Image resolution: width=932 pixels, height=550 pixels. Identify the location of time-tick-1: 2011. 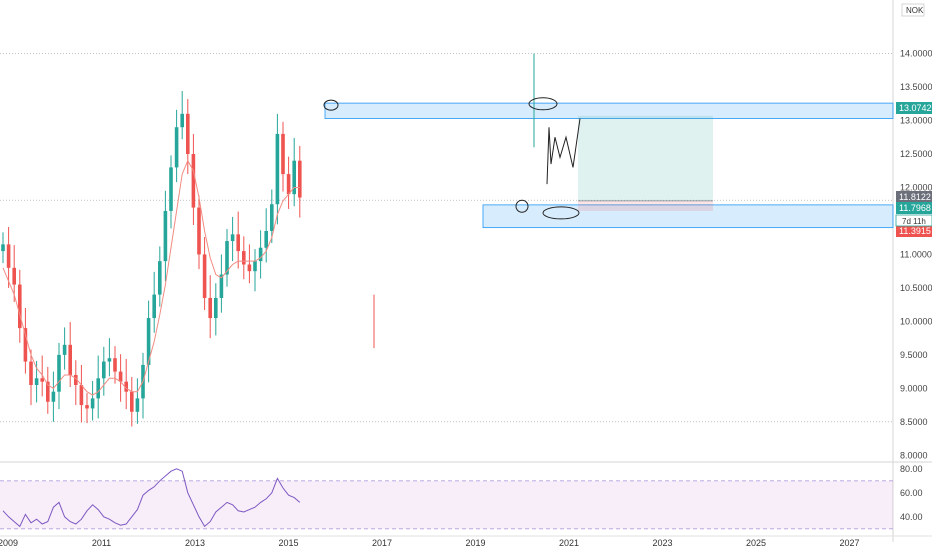
(101, 543).